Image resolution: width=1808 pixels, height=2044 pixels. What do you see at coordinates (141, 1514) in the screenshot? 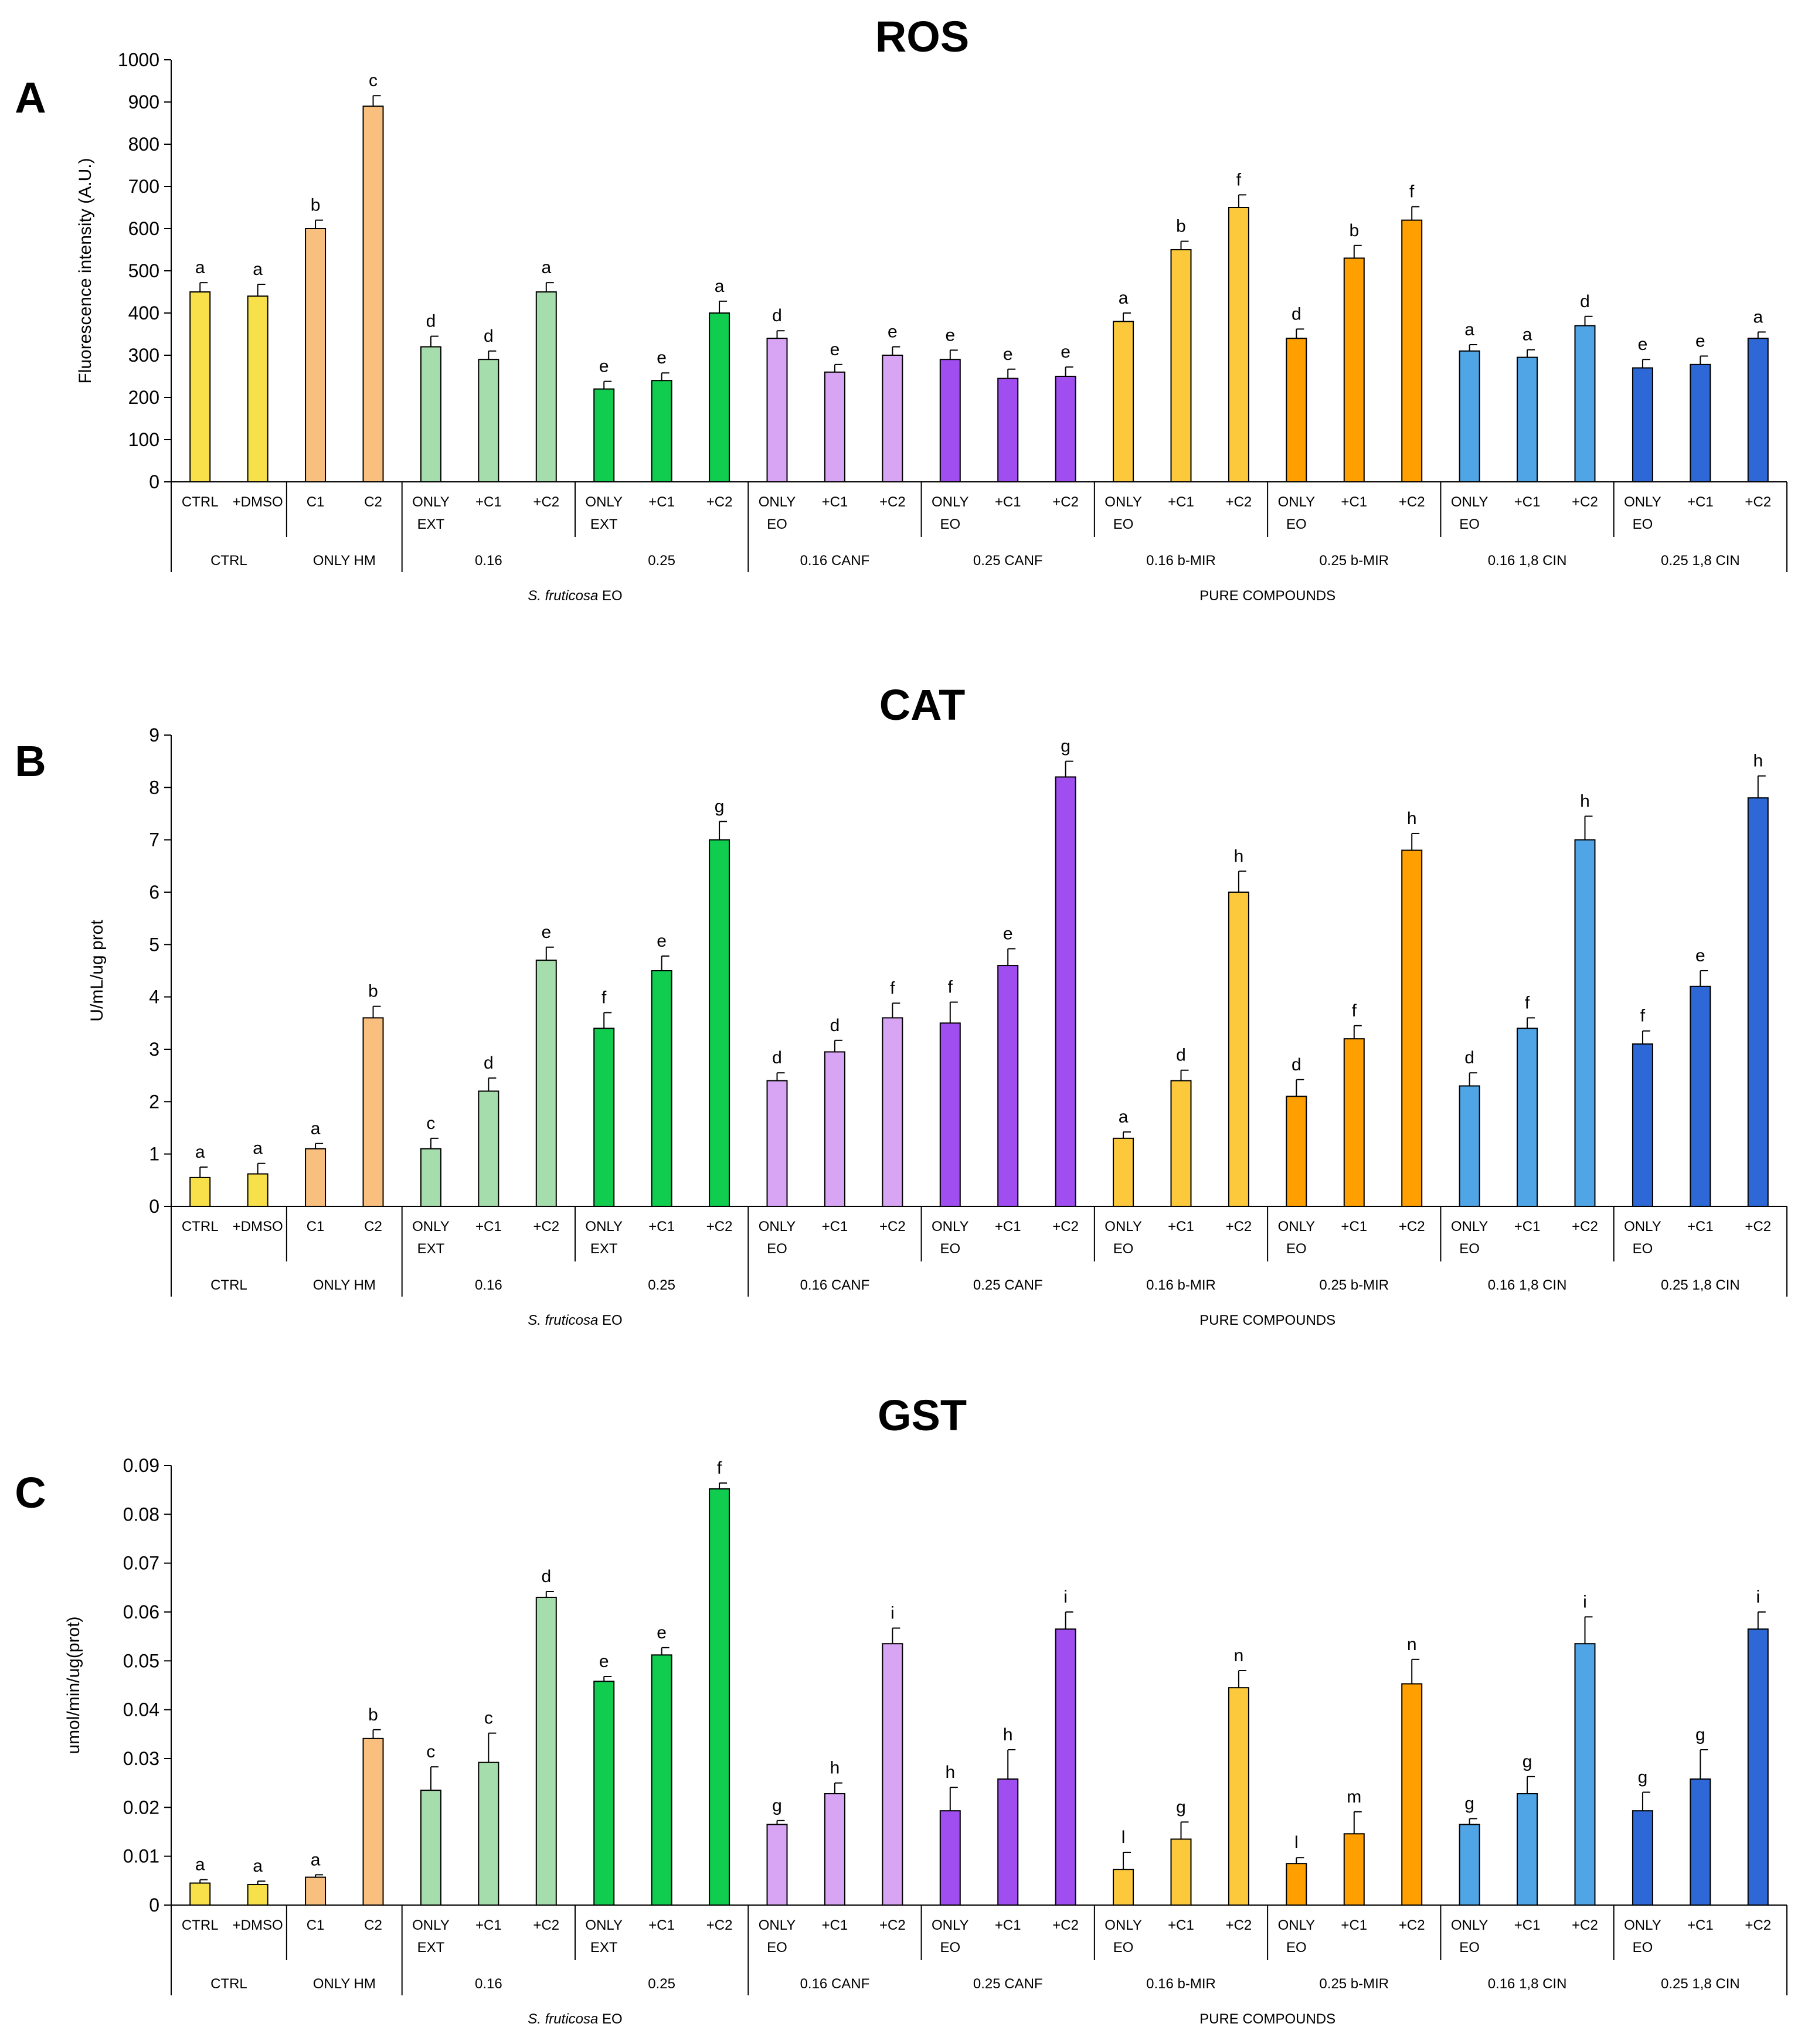
I see `y-tick-label: 0.08` at bounding box center [141, 1514].